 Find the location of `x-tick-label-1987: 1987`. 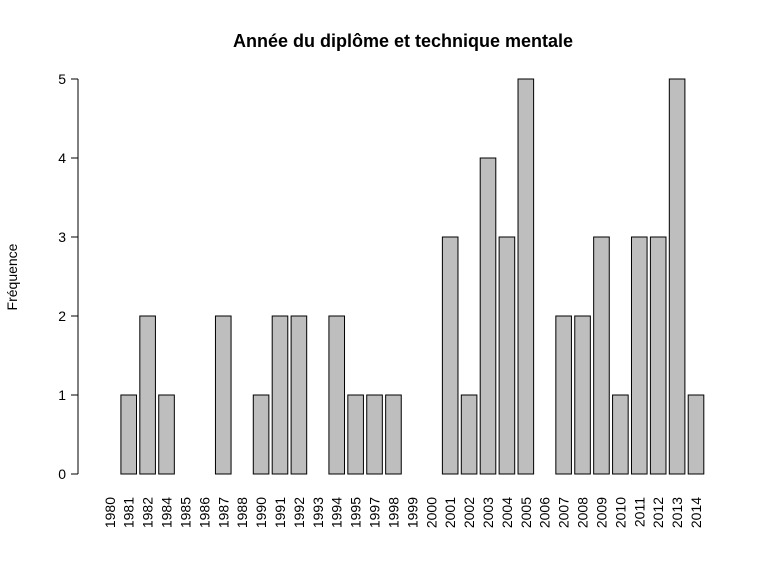

x-tick-label-1987: 1987 is located at coordinates (223, 512).